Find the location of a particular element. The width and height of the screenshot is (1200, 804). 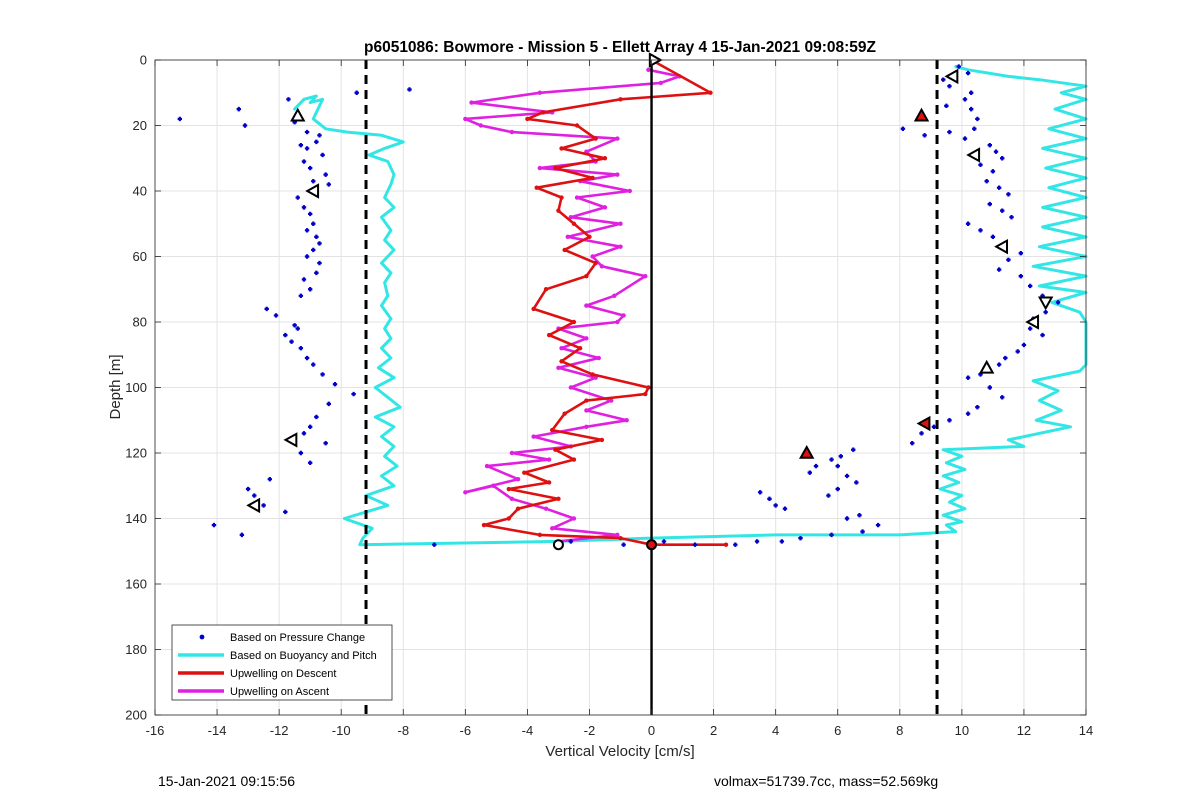

x-tick-label: 14 is located at coordinates (1086, 730).